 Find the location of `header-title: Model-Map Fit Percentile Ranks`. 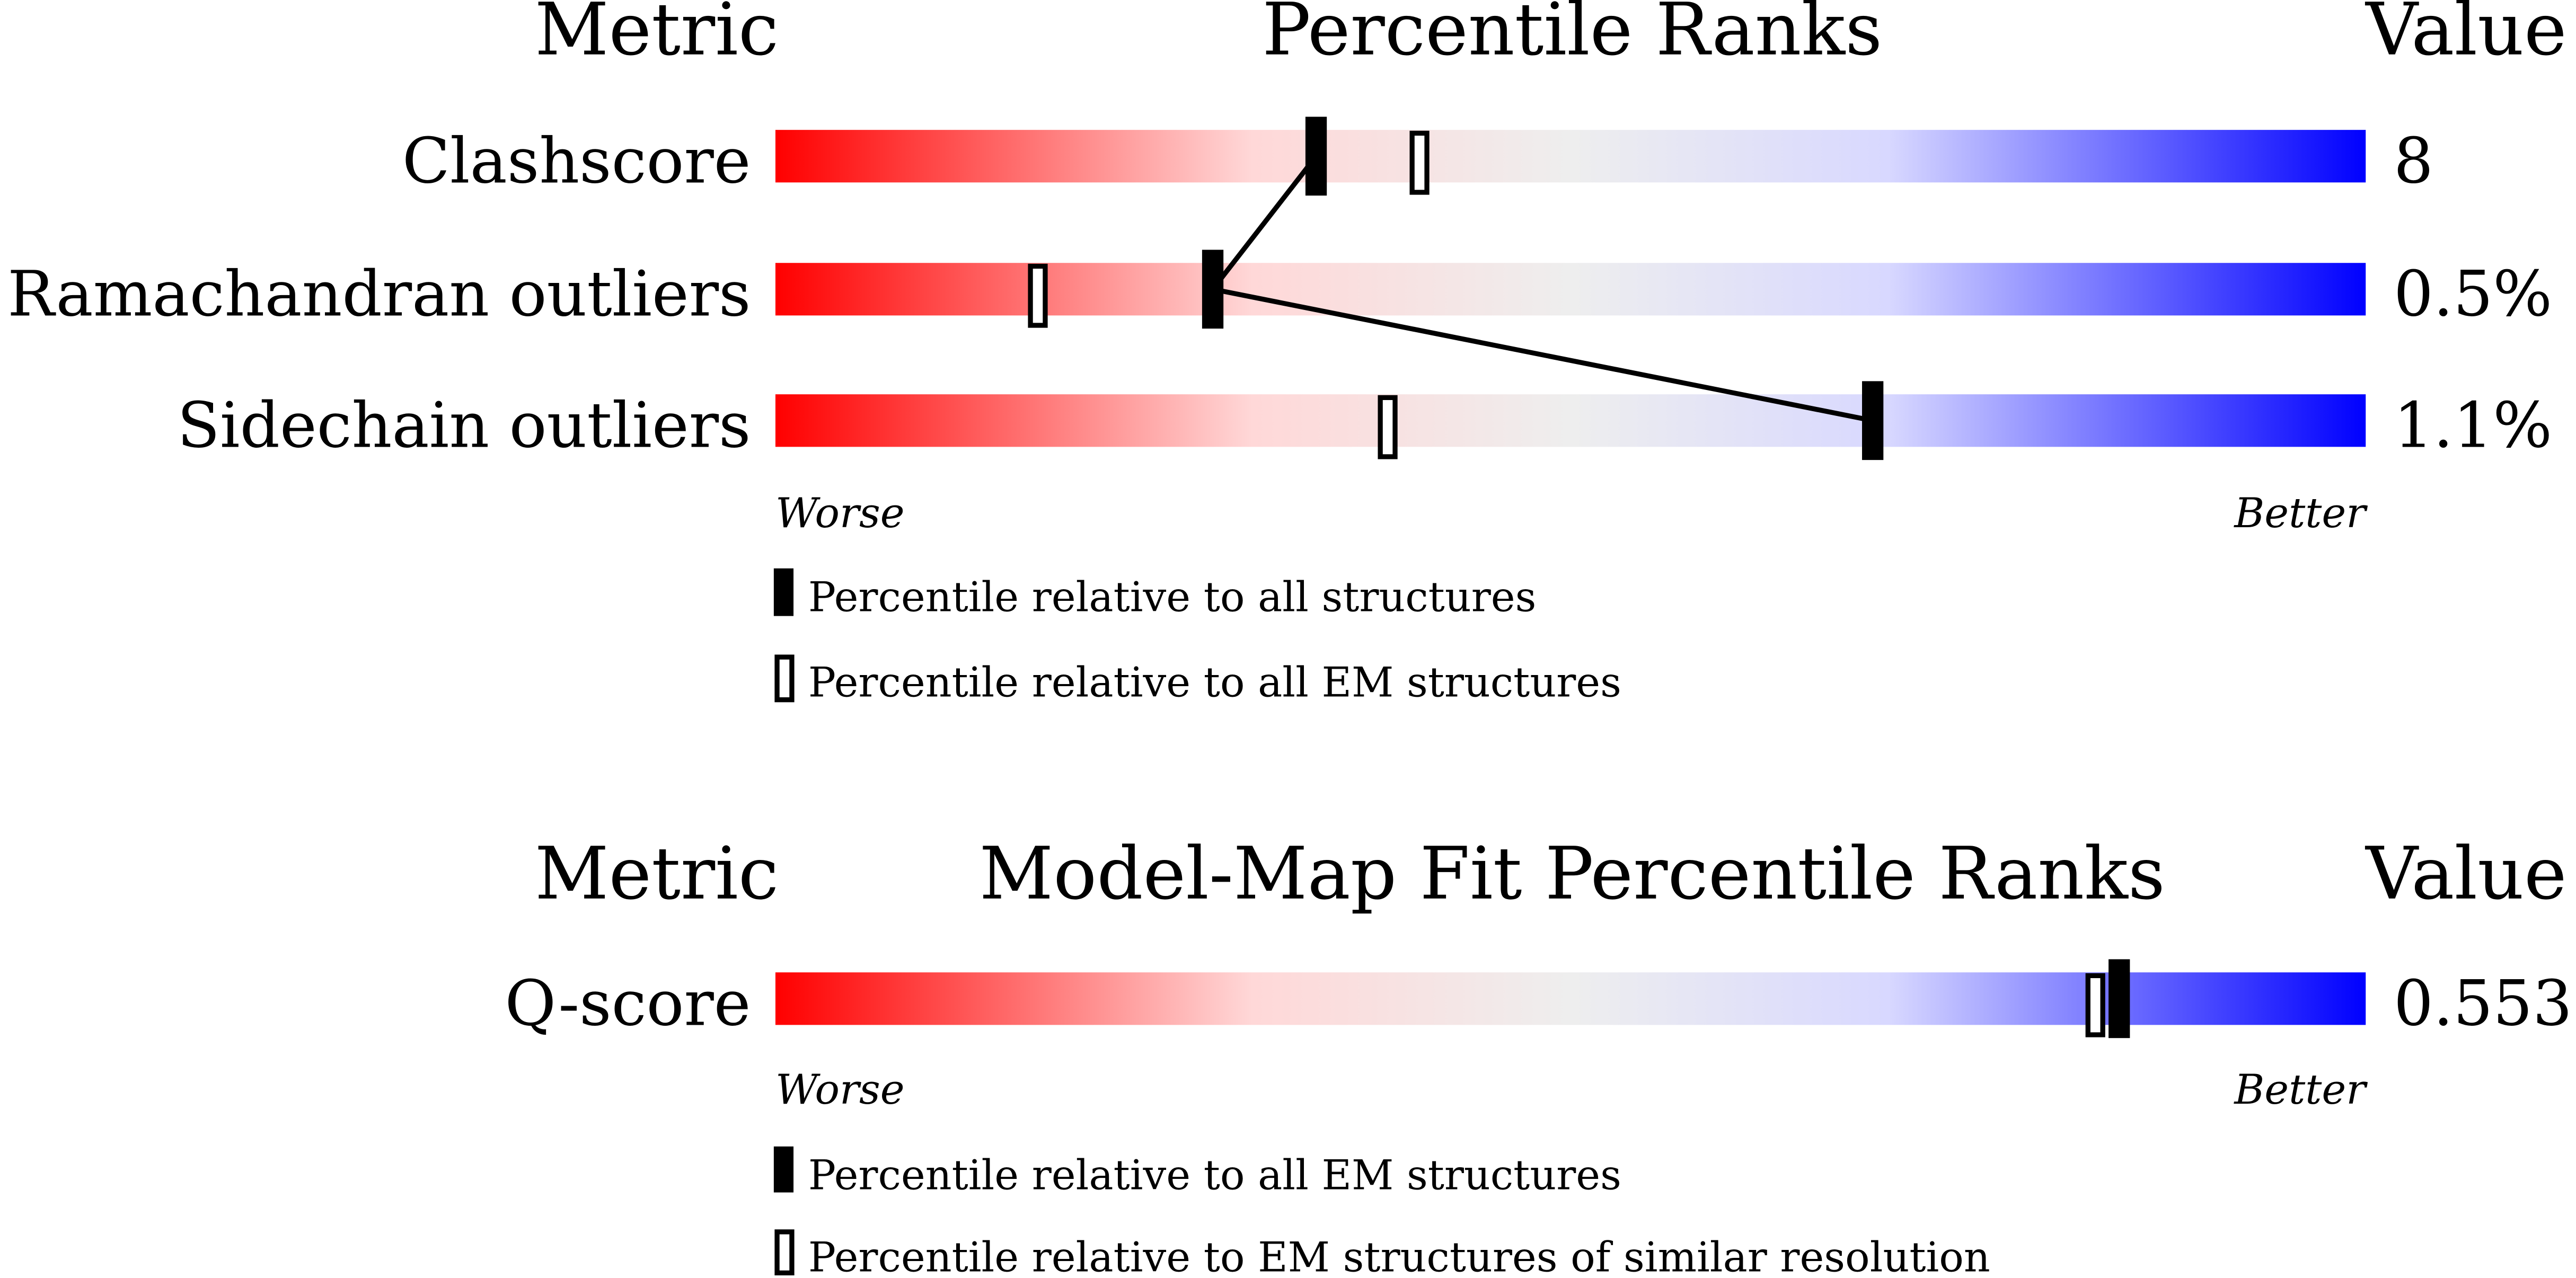

header-title: Model-Map Fit Percentile Ranks is located at coordinates (1572, 874).